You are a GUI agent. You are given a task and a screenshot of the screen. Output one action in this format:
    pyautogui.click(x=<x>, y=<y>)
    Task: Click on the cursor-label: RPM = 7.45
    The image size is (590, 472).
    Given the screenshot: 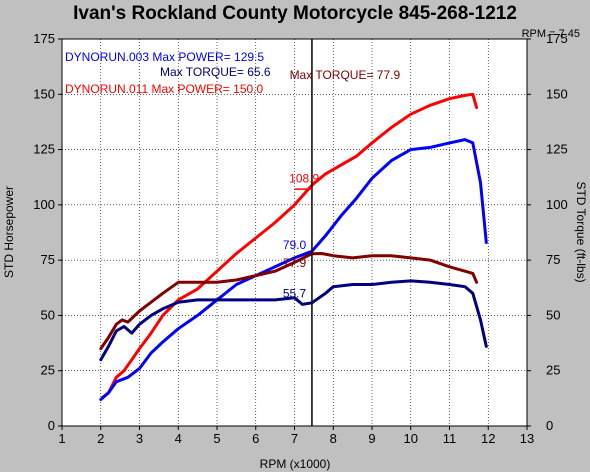 What is the action you would take?
    pyautogui.click(x=551, y=34)
    